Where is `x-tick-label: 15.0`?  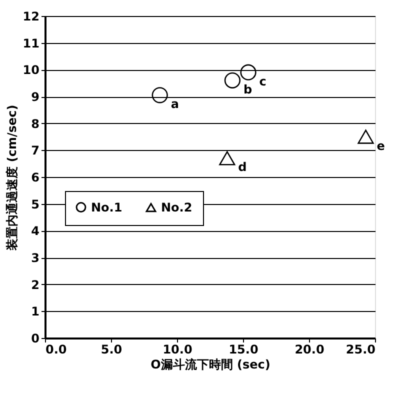
x-tick-label: 15.0 is located at coordinates (243, 349).